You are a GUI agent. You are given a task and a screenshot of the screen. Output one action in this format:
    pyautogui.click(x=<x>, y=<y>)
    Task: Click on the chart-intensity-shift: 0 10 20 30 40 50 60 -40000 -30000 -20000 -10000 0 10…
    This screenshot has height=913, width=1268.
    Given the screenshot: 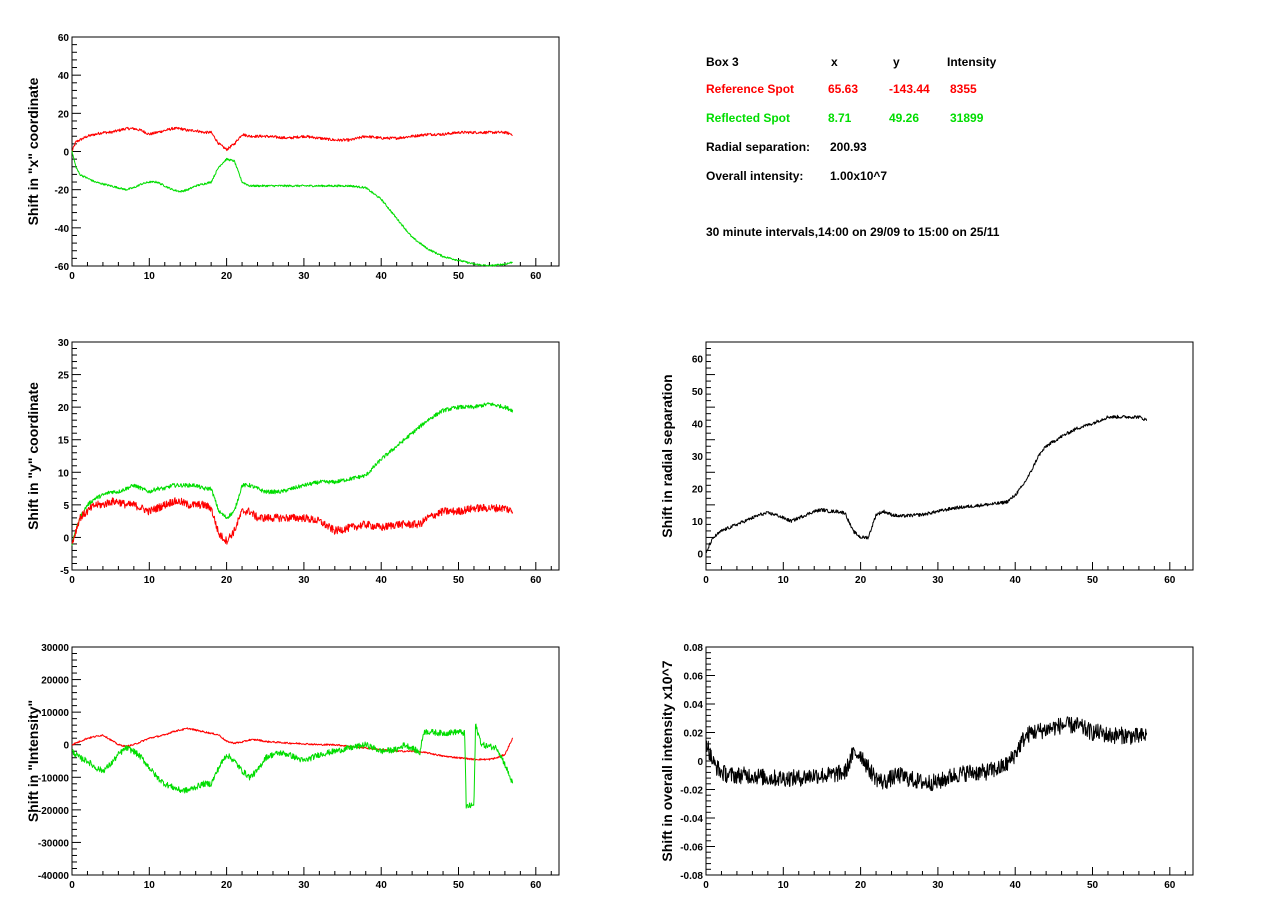 What is the action you would take?
    pyautogui.click(x=292, y=767)
    